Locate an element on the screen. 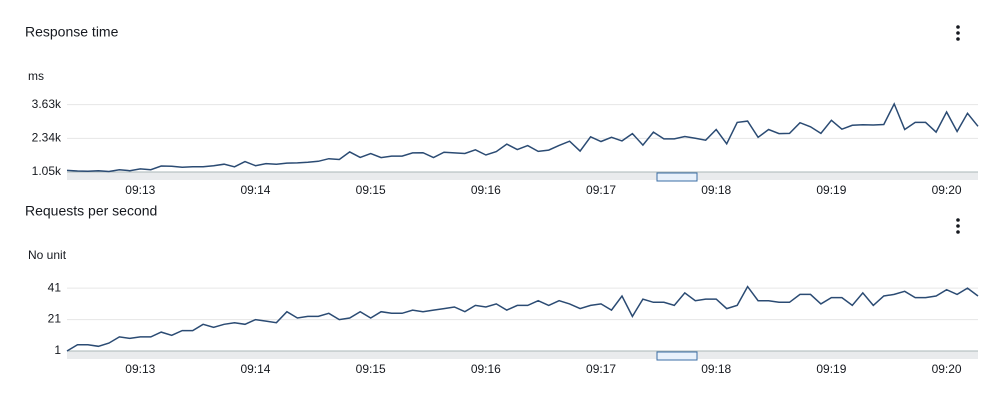 The image size is (1002, 403). unit-label: ms is located at coordinates (36, 76).